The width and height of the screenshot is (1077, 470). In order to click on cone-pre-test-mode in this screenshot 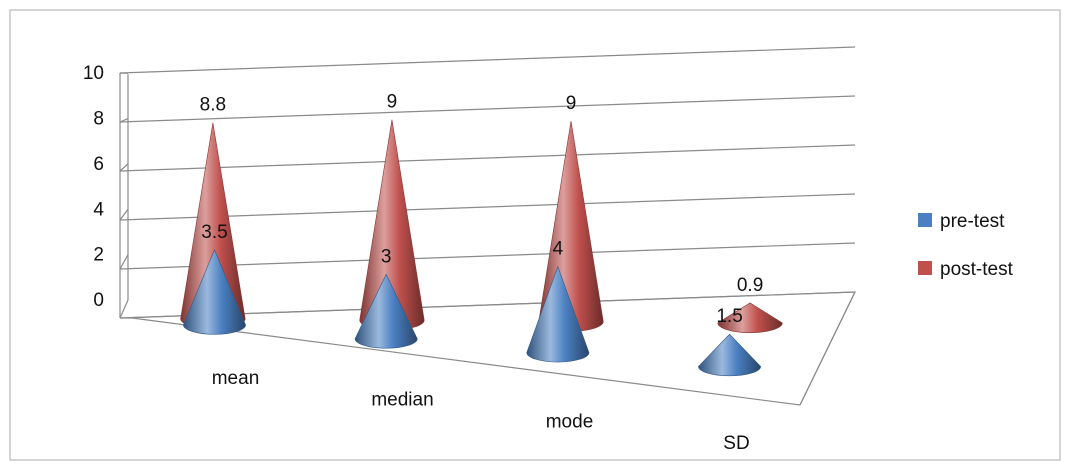, I will do `click(558, 314)`.